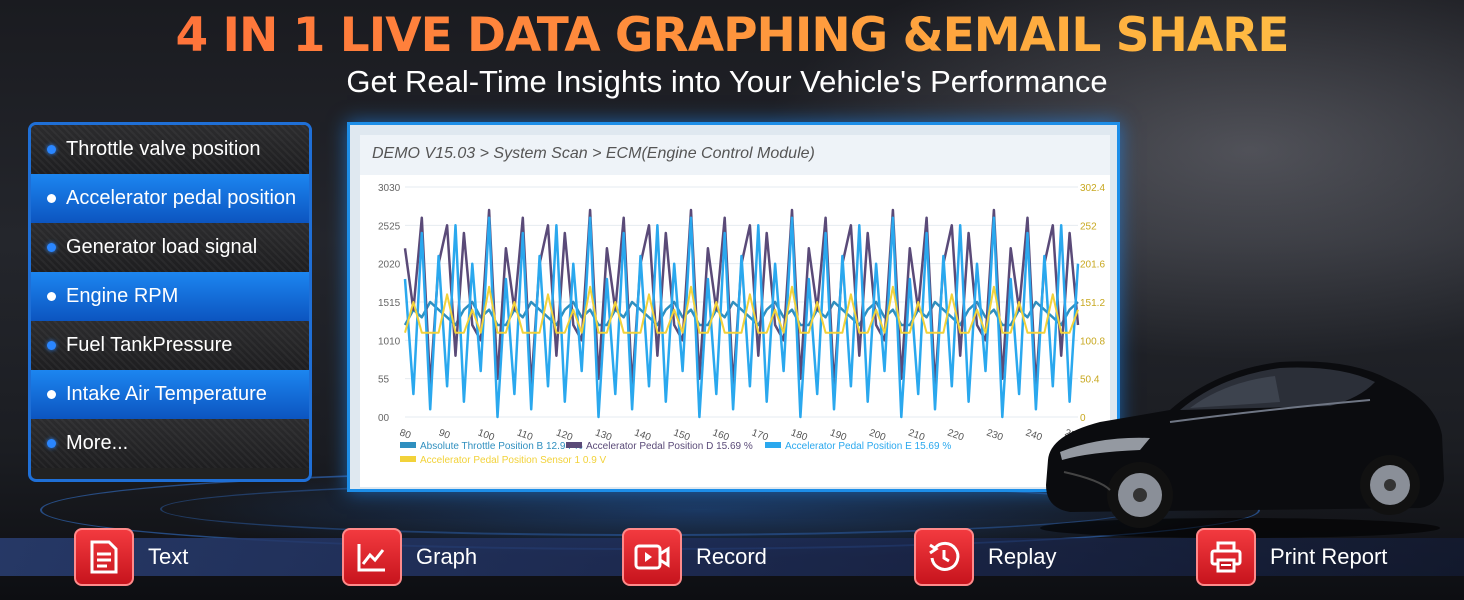 The height and width of the screenshot is (600, 1464). I want to click on feature-item-engine-rpm: Engine RPM, so click(170, 296).